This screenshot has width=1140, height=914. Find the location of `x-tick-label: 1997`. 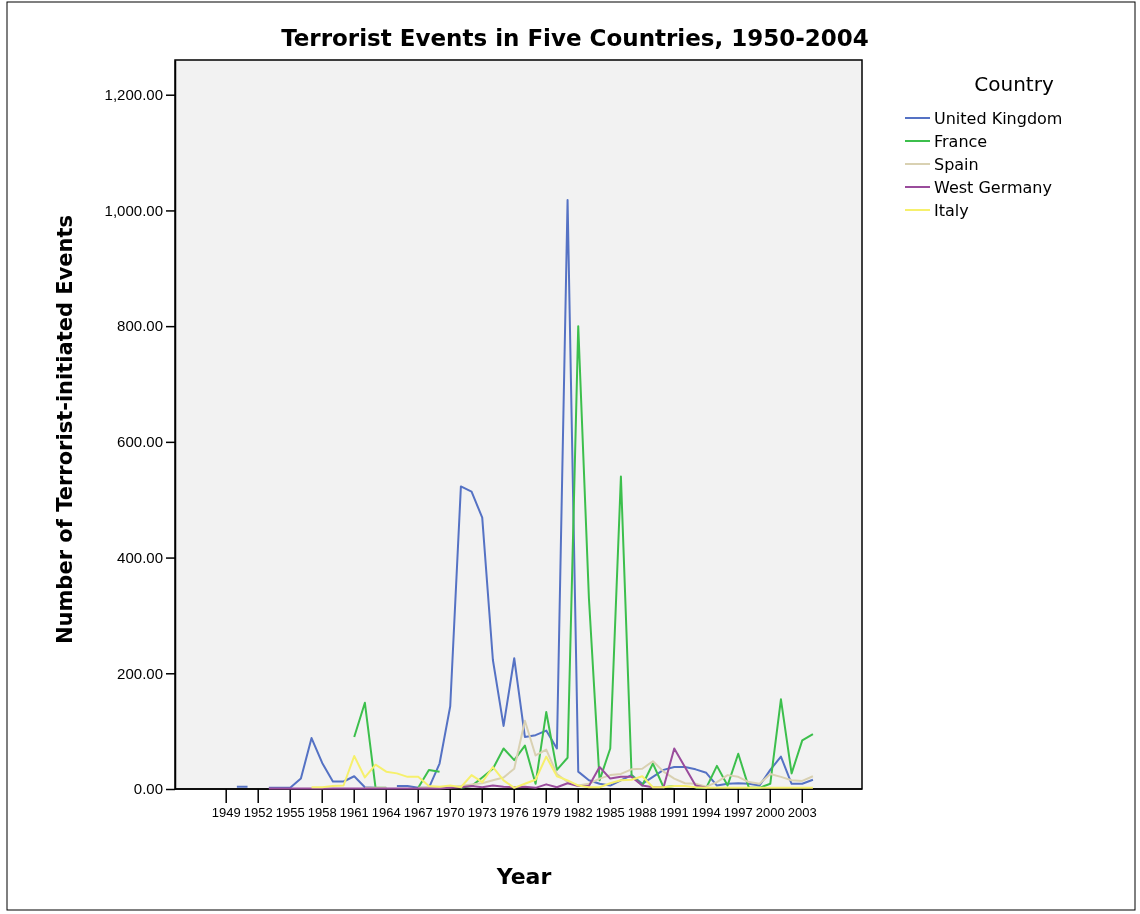

x-tick-label: 1997 is located at coordinates (738, 812).